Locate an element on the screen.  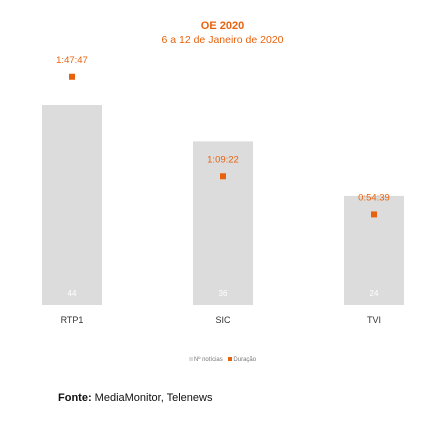
duration-marker-tvi is located at coordinates (374, 214).